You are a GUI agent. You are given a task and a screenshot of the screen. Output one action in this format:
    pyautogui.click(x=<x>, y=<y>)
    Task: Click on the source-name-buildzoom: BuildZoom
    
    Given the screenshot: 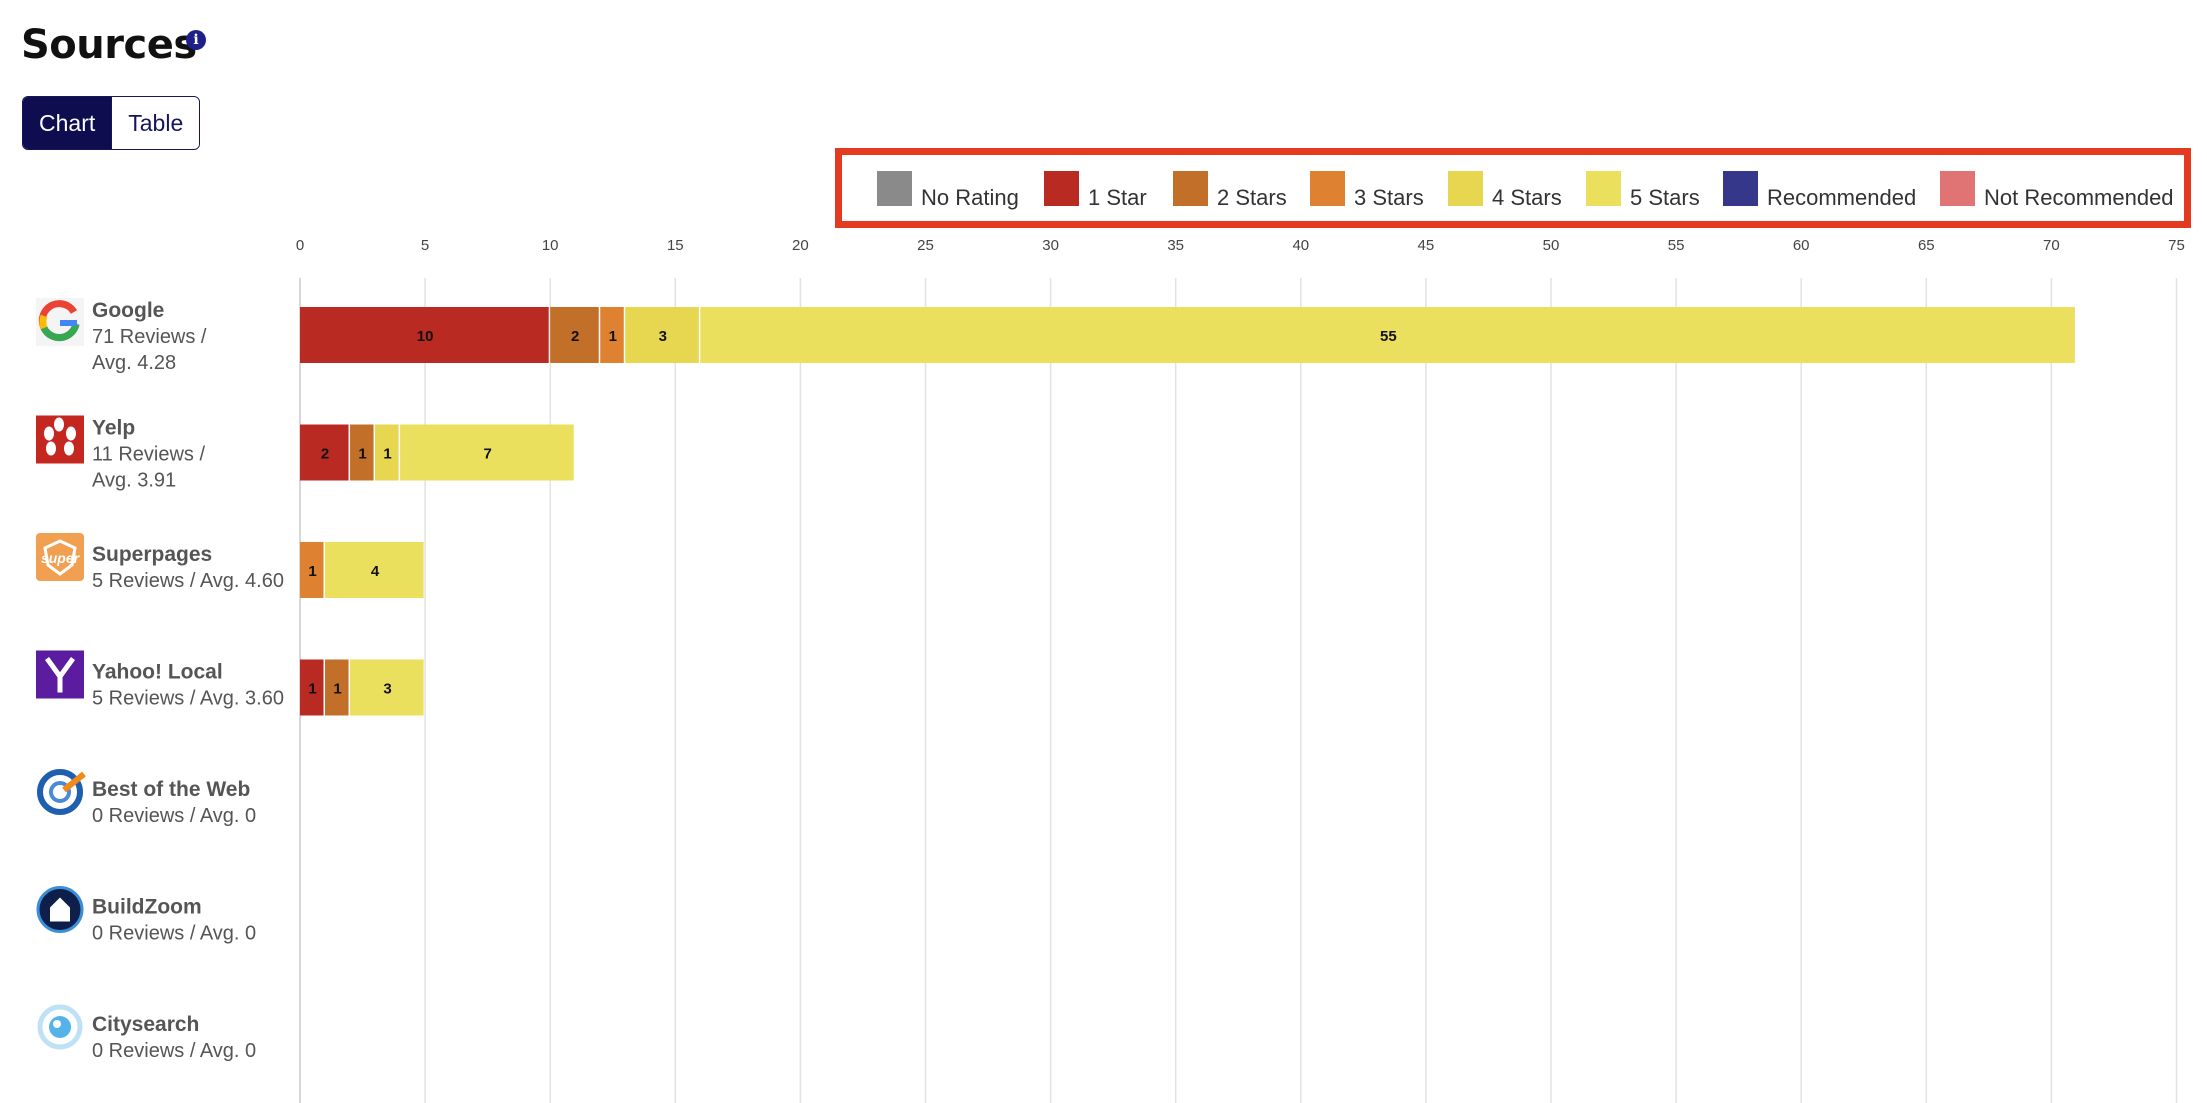 What is the action you would take?
    pyautogui.click(x=147, y=907)
    